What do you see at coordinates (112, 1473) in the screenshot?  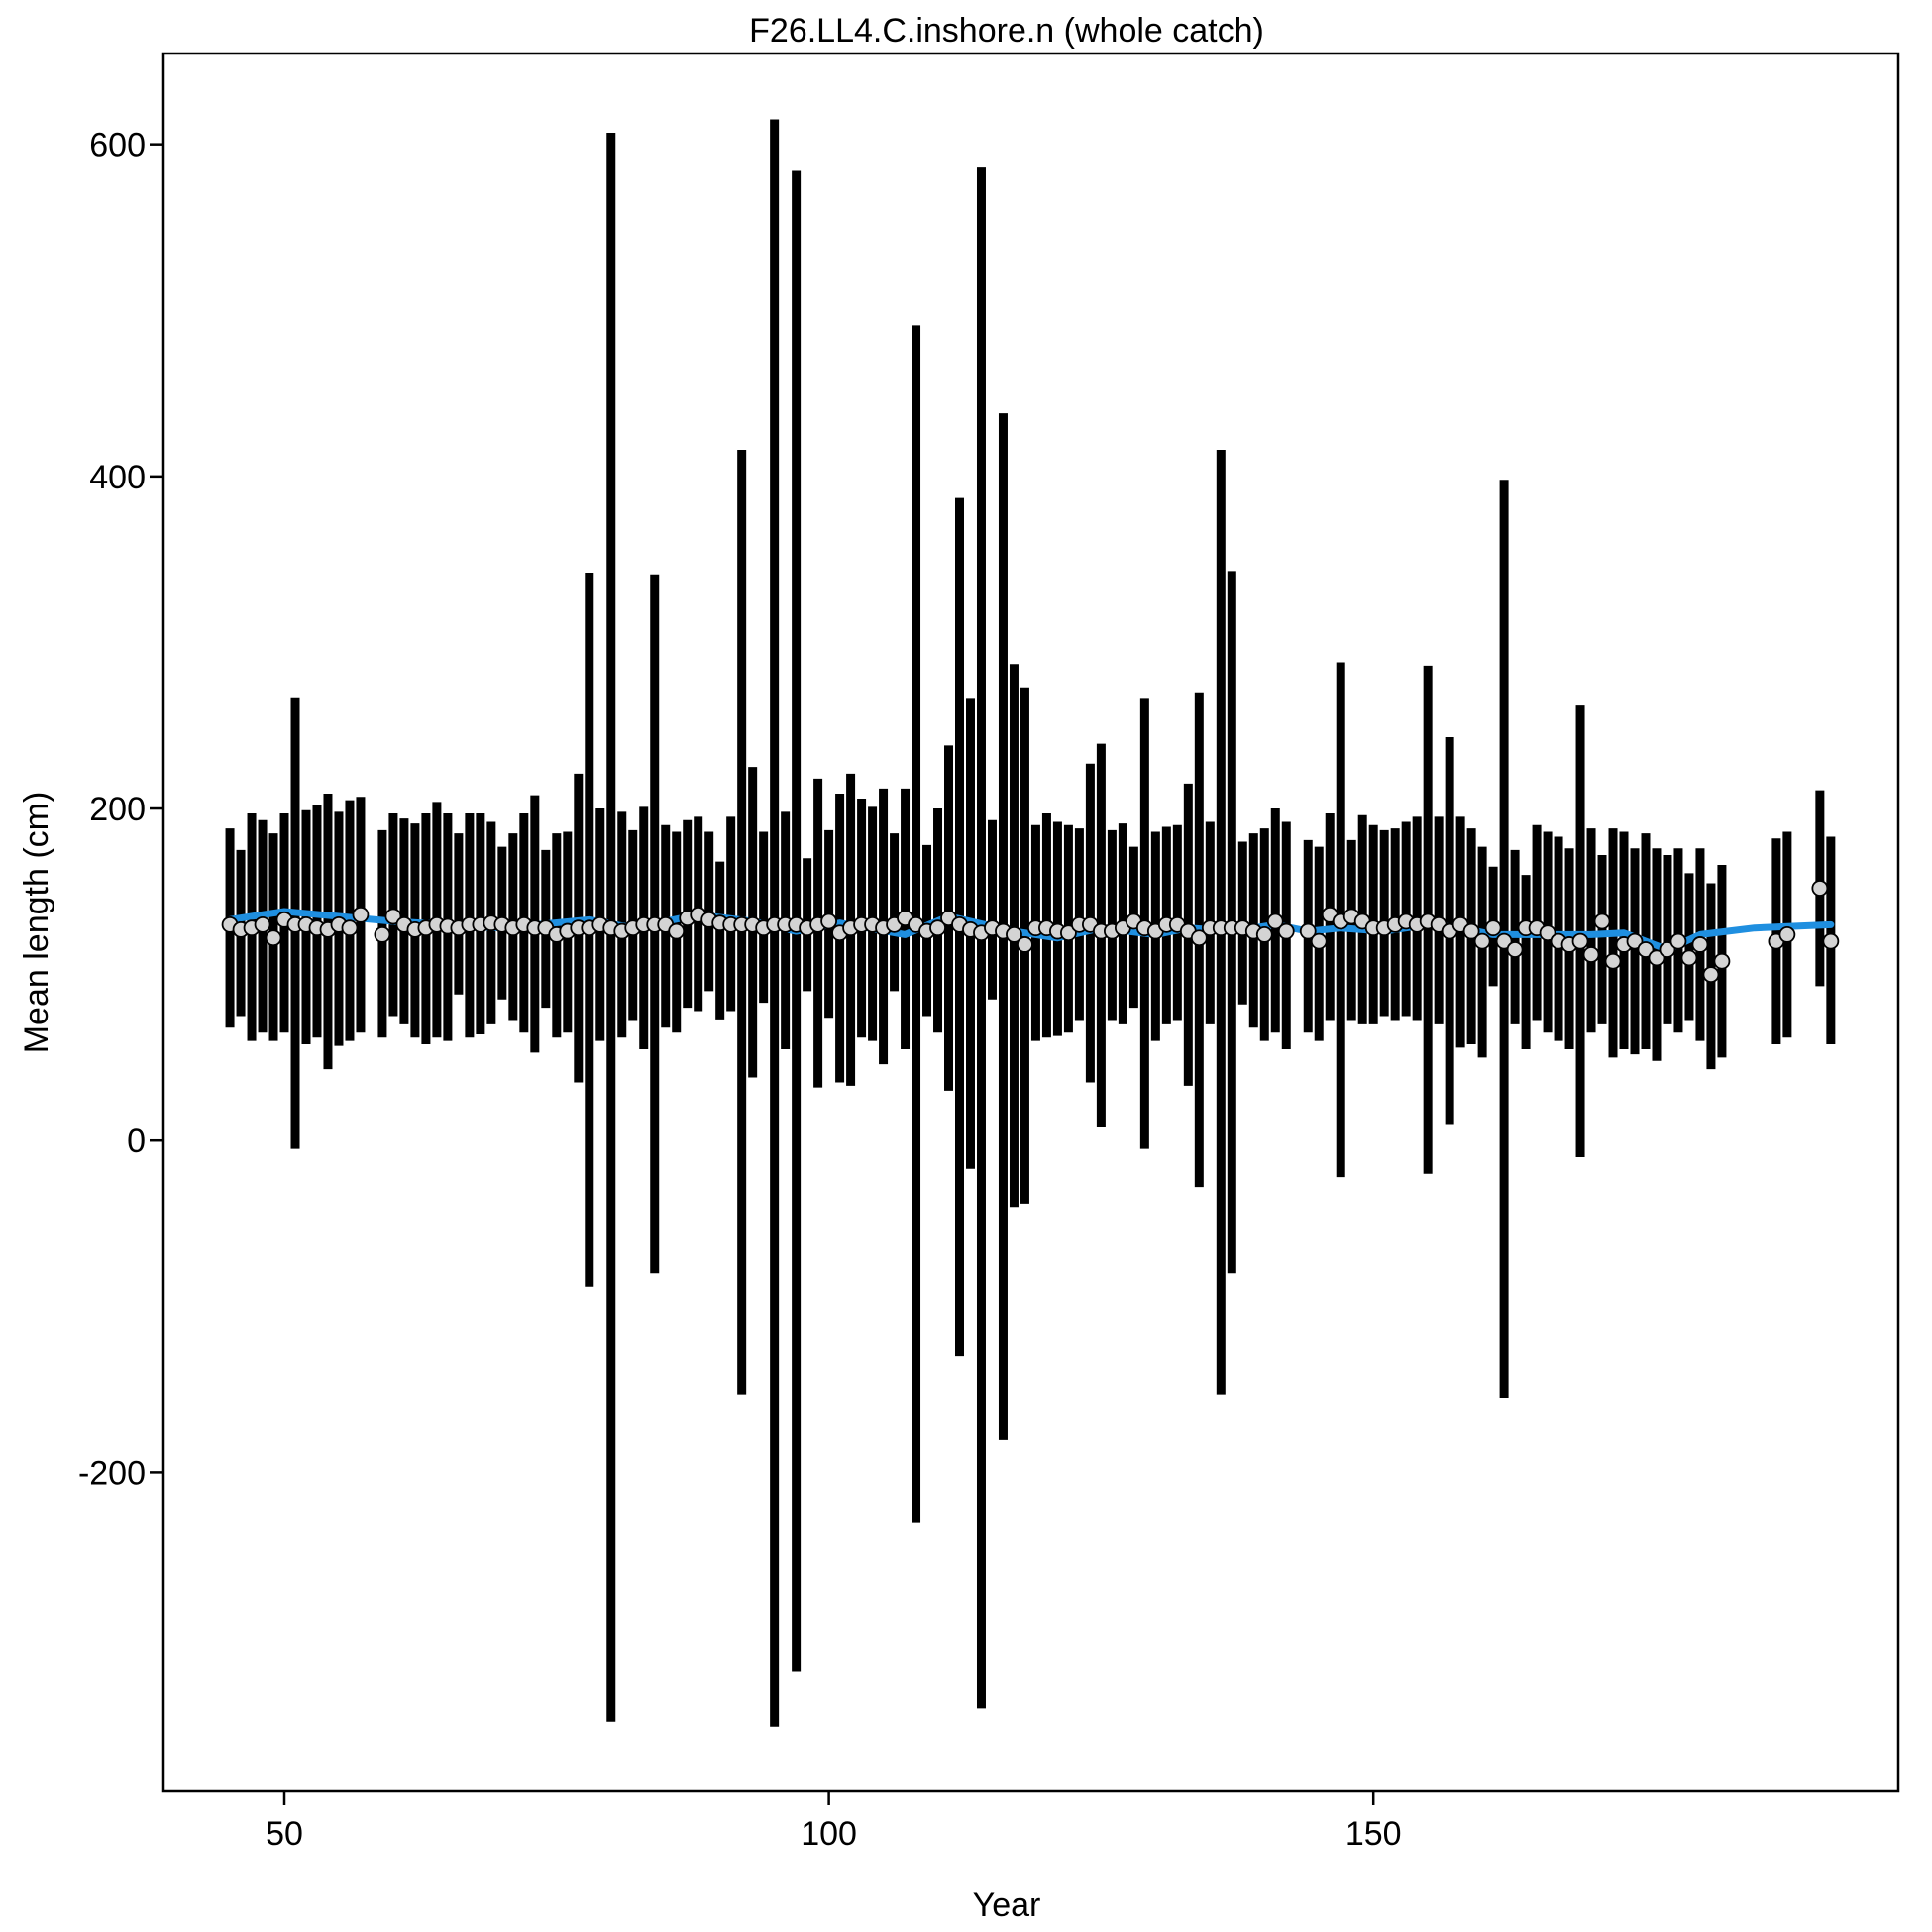 I see `y-tick-label: -200` at bounding box center [112, 1473].